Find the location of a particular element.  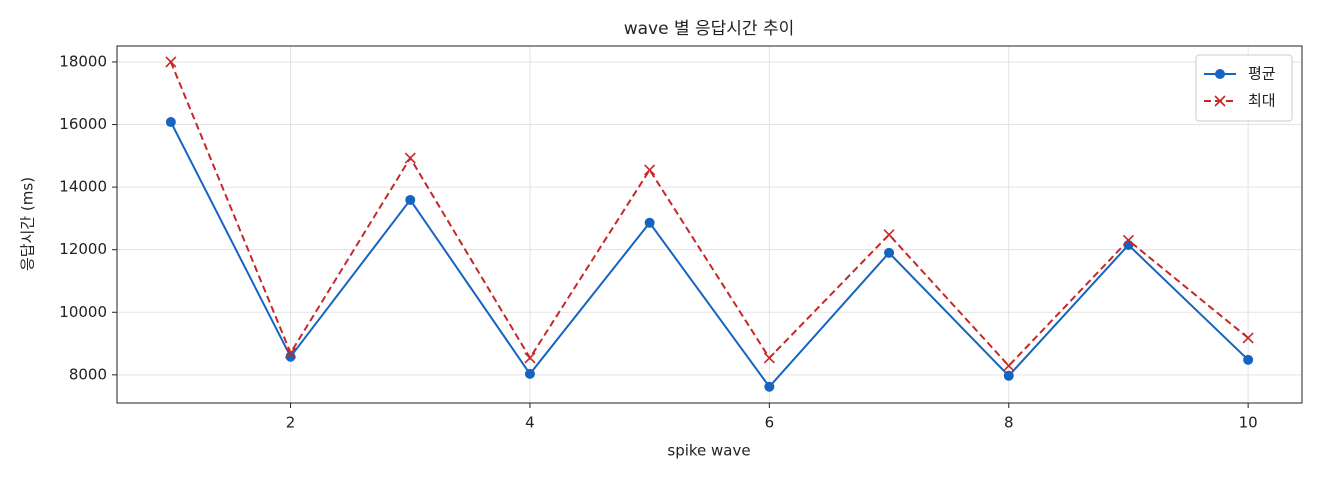

y-tick-label: 8000 is located at coordinates (88, 374).